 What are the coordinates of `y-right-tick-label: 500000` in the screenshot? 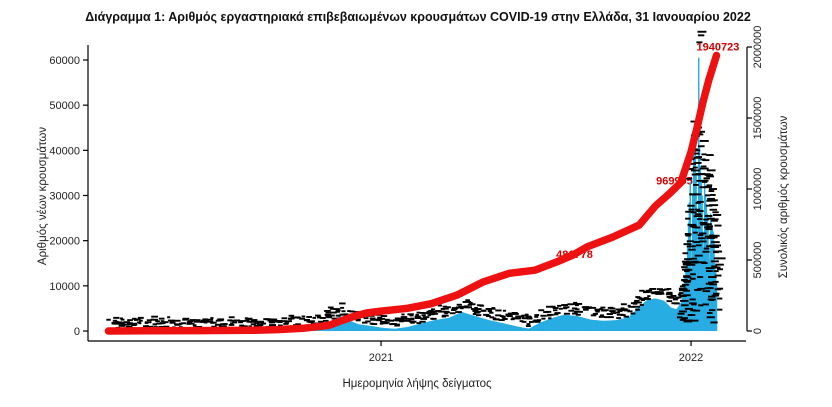 It's located at (758, 260).